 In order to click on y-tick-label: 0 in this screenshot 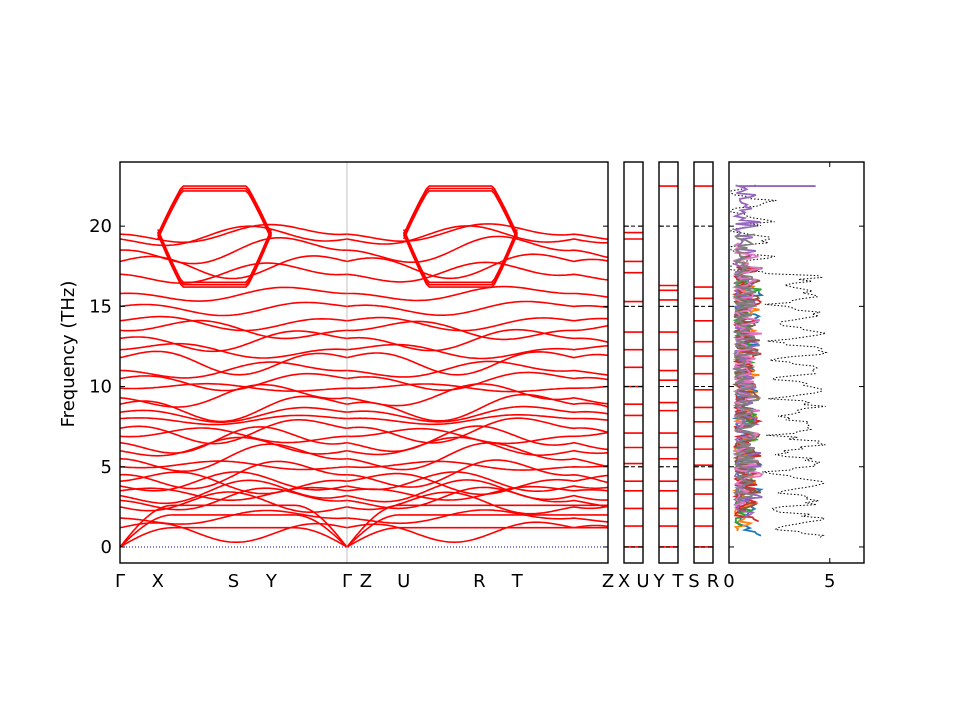, I will do `click(106, 547)`.